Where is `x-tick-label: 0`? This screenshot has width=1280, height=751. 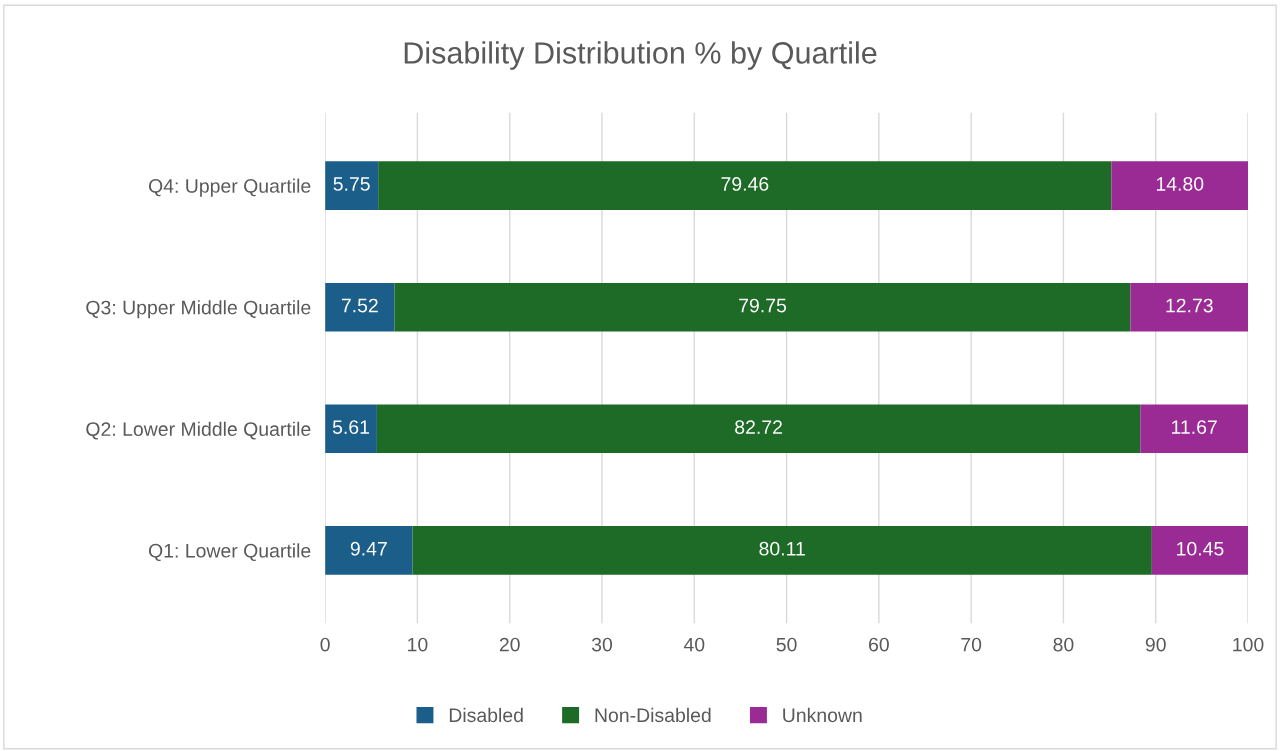 x-tick-label: 0 is located at coordinates (325, 644).